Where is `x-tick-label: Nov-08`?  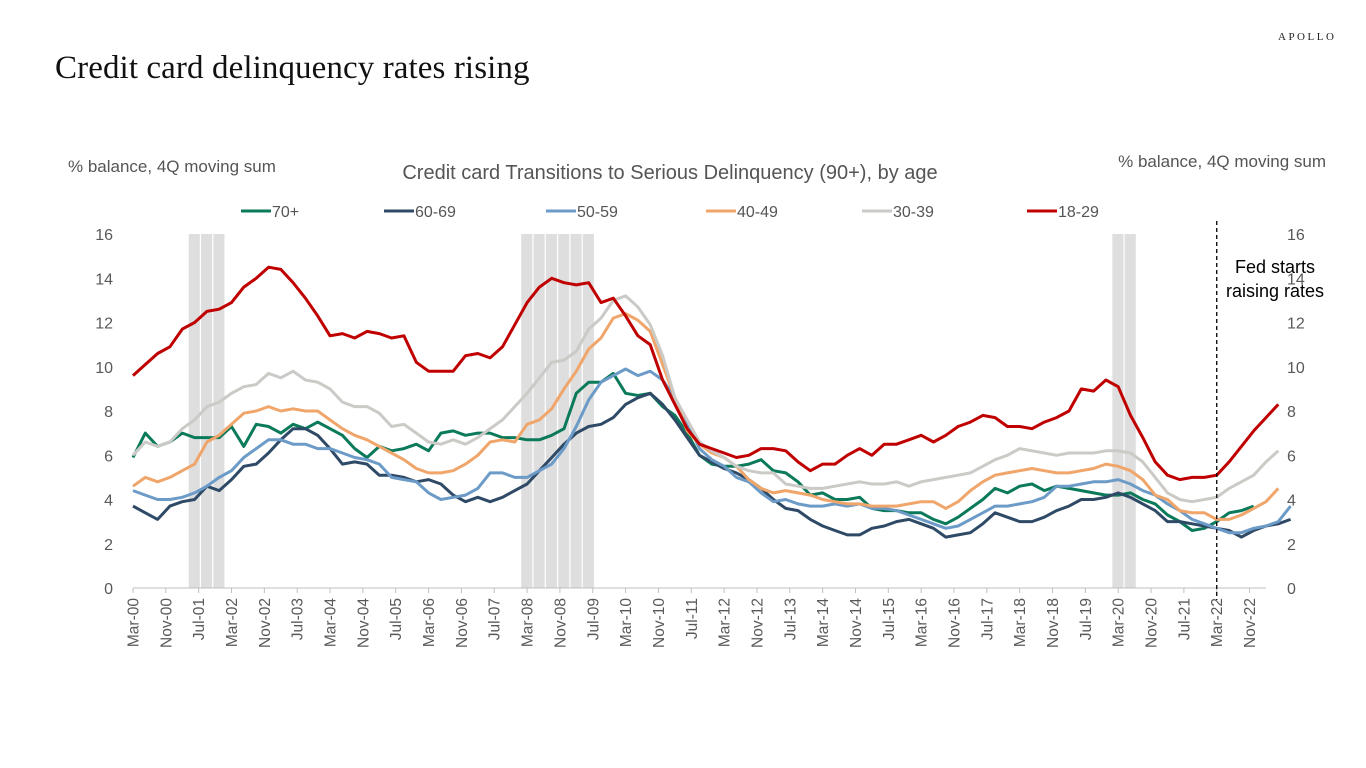 x-tick-label: Nov-08 is located at coordinates (560, 623).